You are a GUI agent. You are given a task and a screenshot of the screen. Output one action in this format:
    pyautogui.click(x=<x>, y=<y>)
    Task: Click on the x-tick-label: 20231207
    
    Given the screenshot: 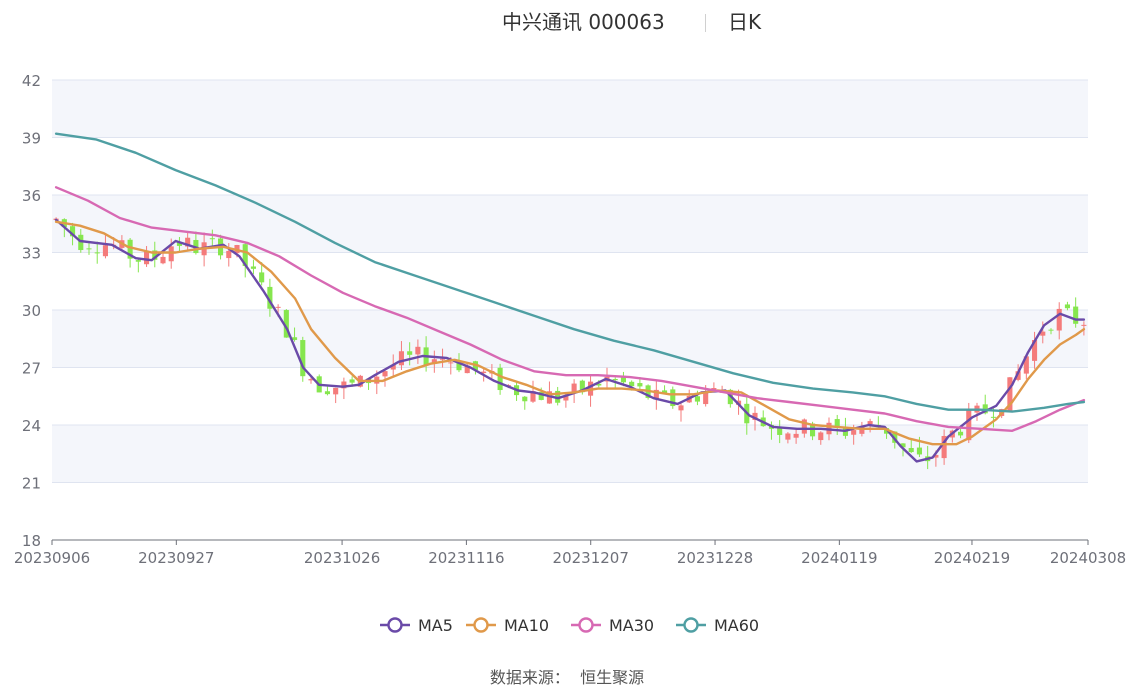 What is the action you would take?
    pyautogui.click(x=591, y=558)
    